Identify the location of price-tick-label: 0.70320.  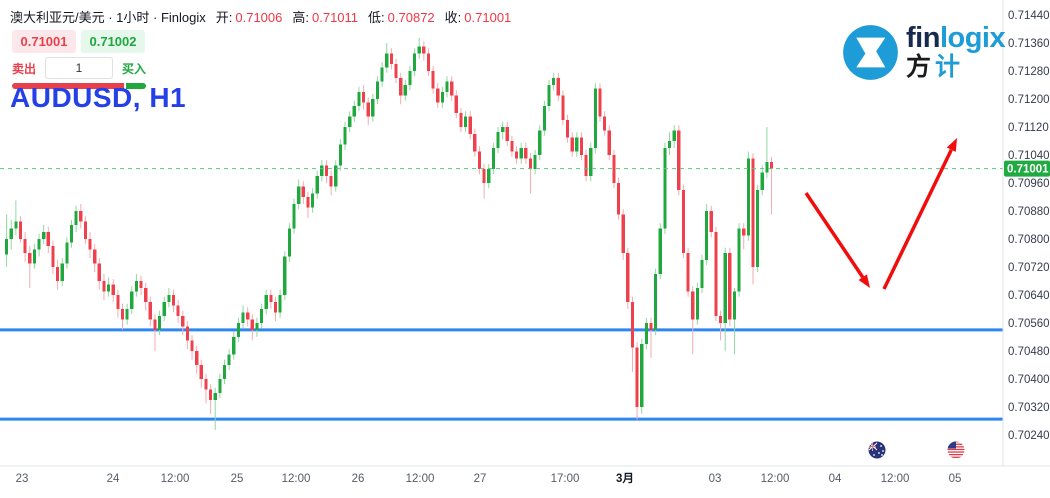
(1029, 408).